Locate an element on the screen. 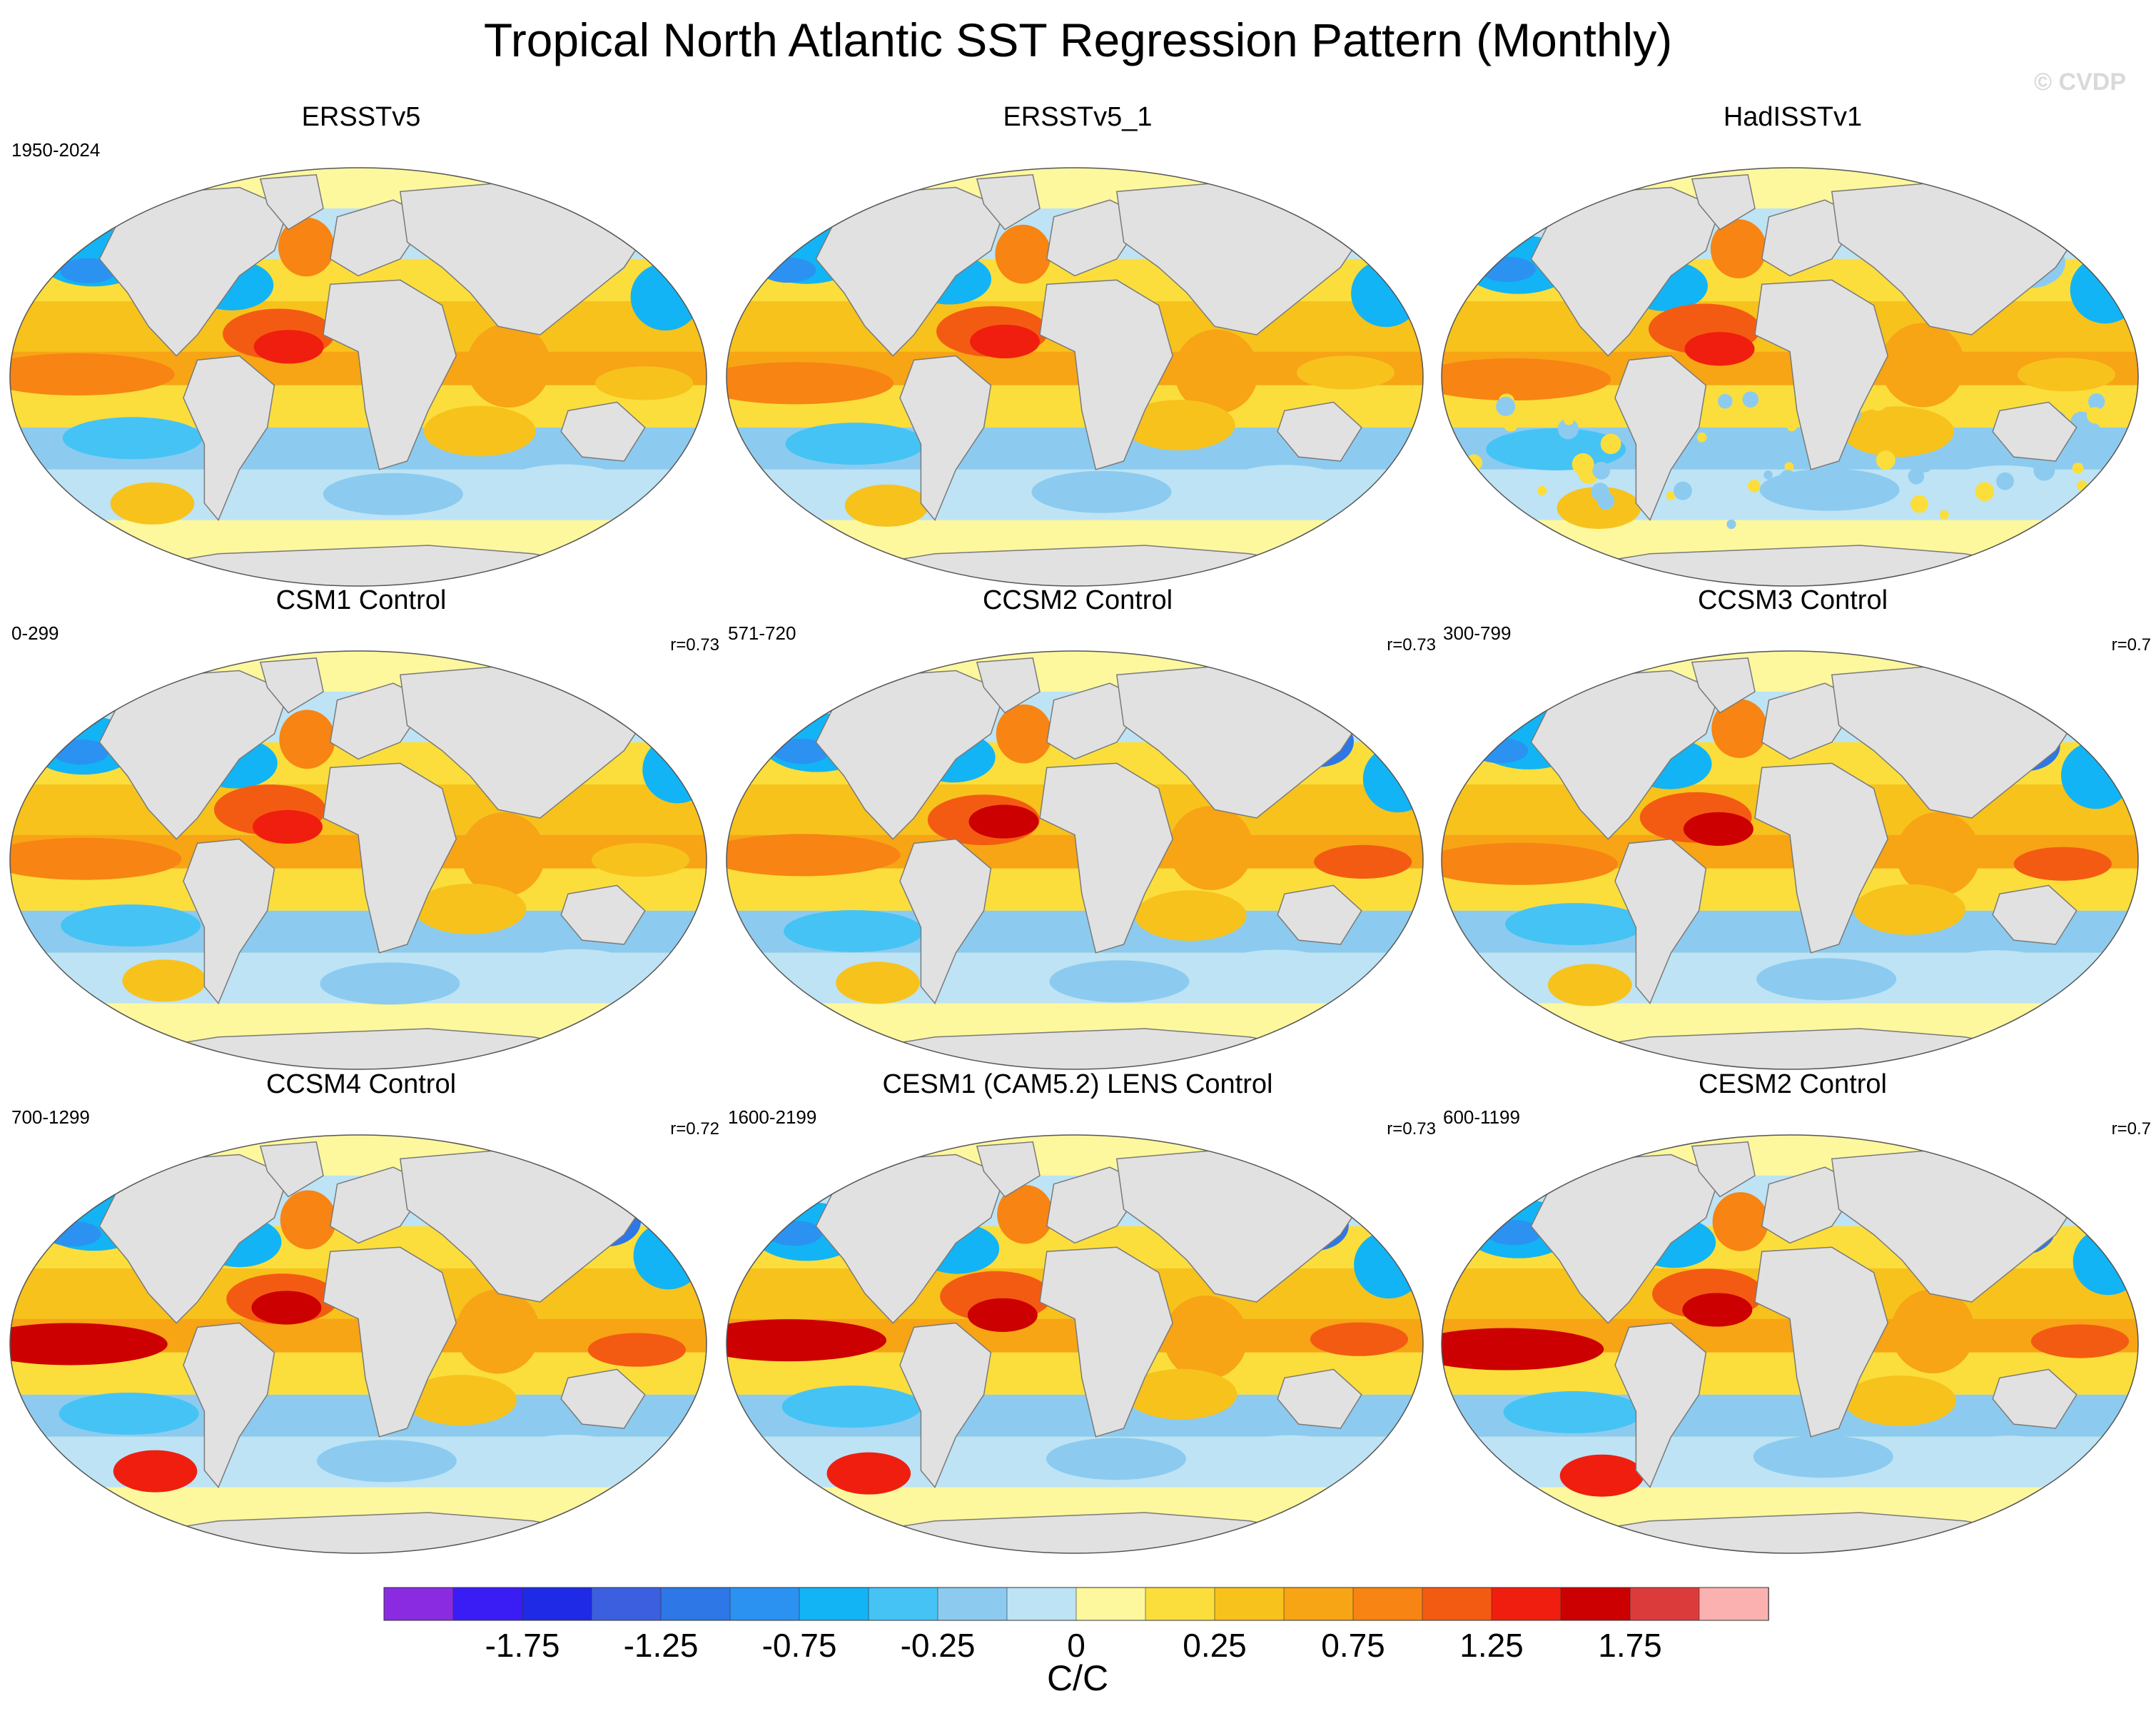 The width and height of the screenshot is (2156, 1716). colorbar-tick-label: 0 is located at coordinates (1076, 1645).